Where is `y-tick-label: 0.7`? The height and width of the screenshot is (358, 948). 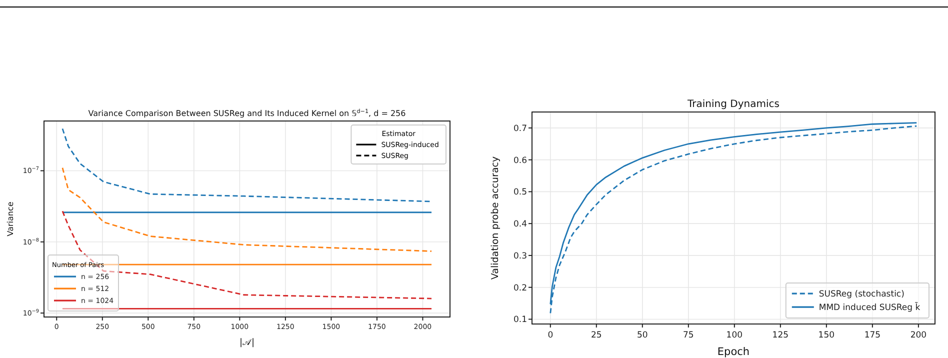
y-tick-label: 0.7 is located at coordinates (520, 129).